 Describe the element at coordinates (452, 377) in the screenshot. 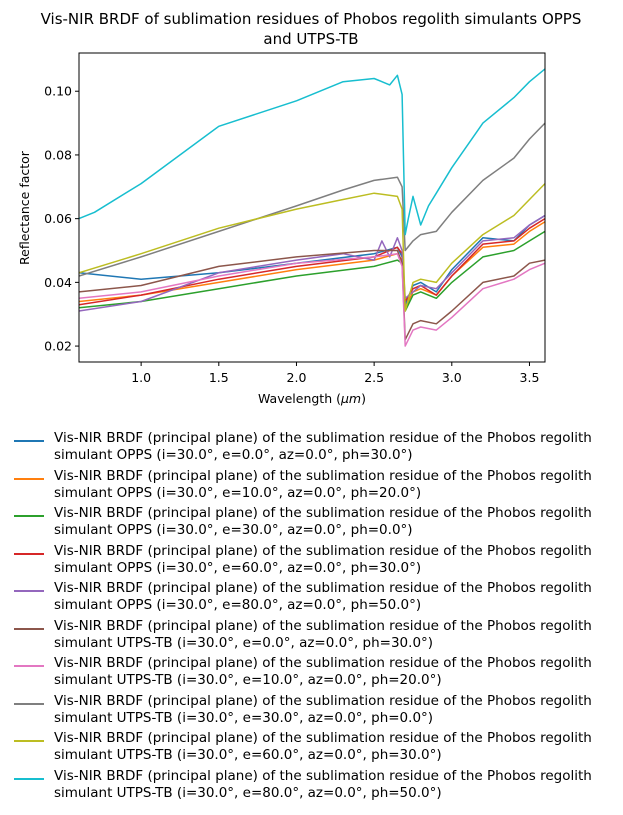

I see `x-tick-label: 3.0` at that location.